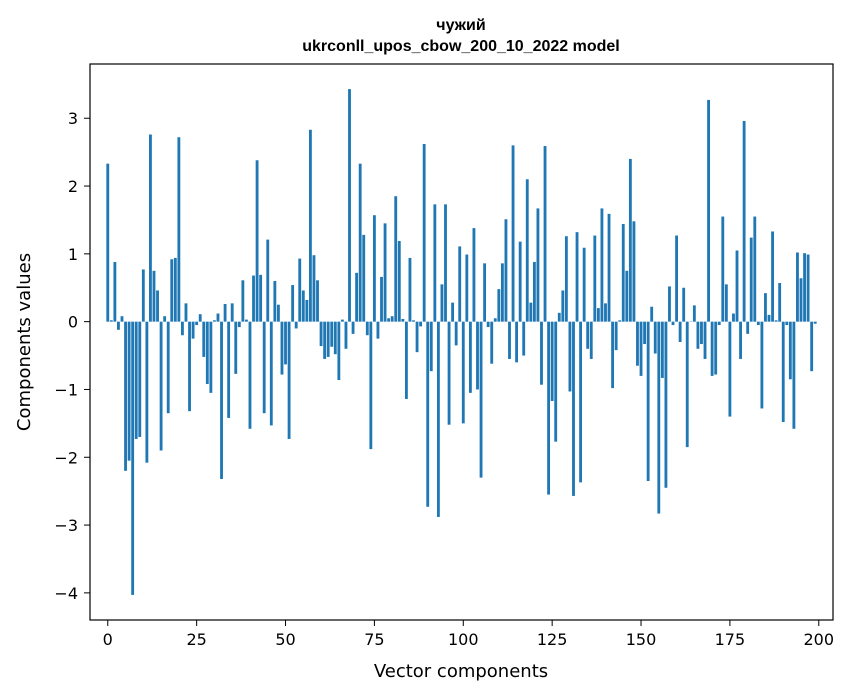 The width and height of the screenshot is (847, 696). What do you see at coordinates (285, 639) in the screenshot?
I see `x-tick-label: 50` at bounding box center [285, 639].